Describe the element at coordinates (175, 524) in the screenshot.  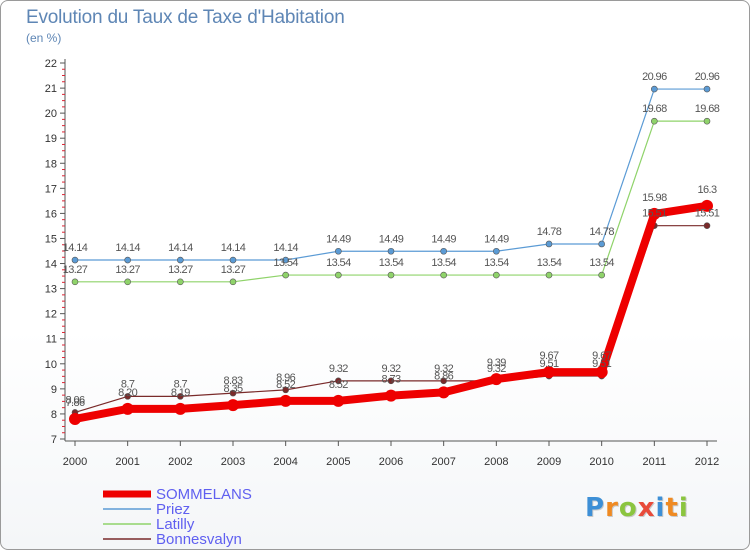
I see `legend-label: Latilly` at that location.